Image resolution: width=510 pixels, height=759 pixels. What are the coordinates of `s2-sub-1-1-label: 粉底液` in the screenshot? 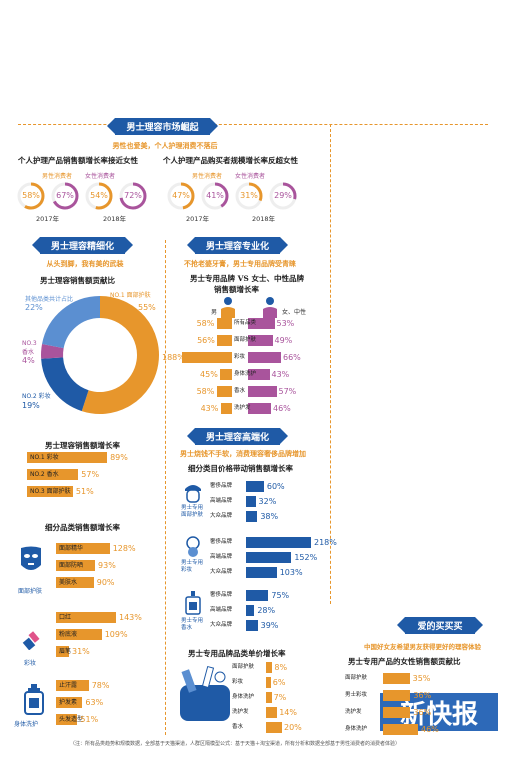 It's located at (68, 634).